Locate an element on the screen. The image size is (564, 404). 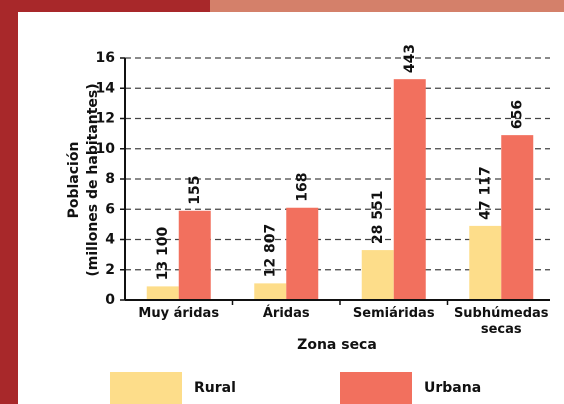
x-tick-label: Subhúmedas secas is located at coordinates (501, 321).